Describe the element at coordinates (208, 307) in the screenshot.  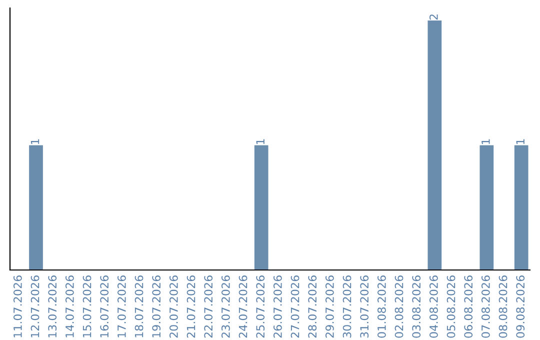
I see `x-tick-label: 22.07.2026` at that location.